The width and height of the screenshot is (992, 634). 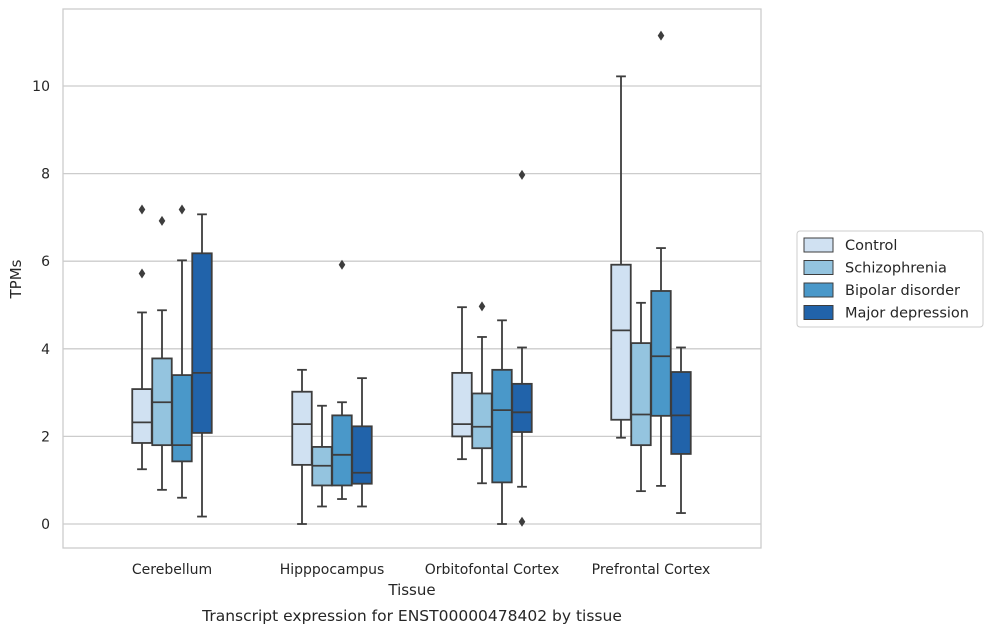 I want to click on x-tick-label: Hipppocampus, so click(x=332, y=570).